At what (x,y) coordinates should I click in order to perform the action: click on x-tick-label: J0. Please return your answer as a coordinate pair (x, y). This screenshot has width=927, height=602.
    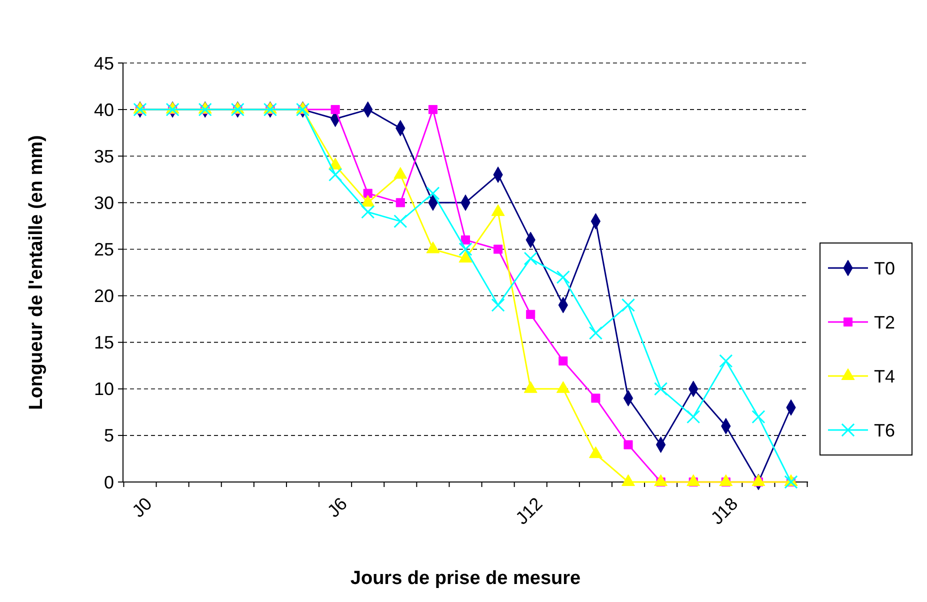
    Looking at the image, I should click on (142, 508).